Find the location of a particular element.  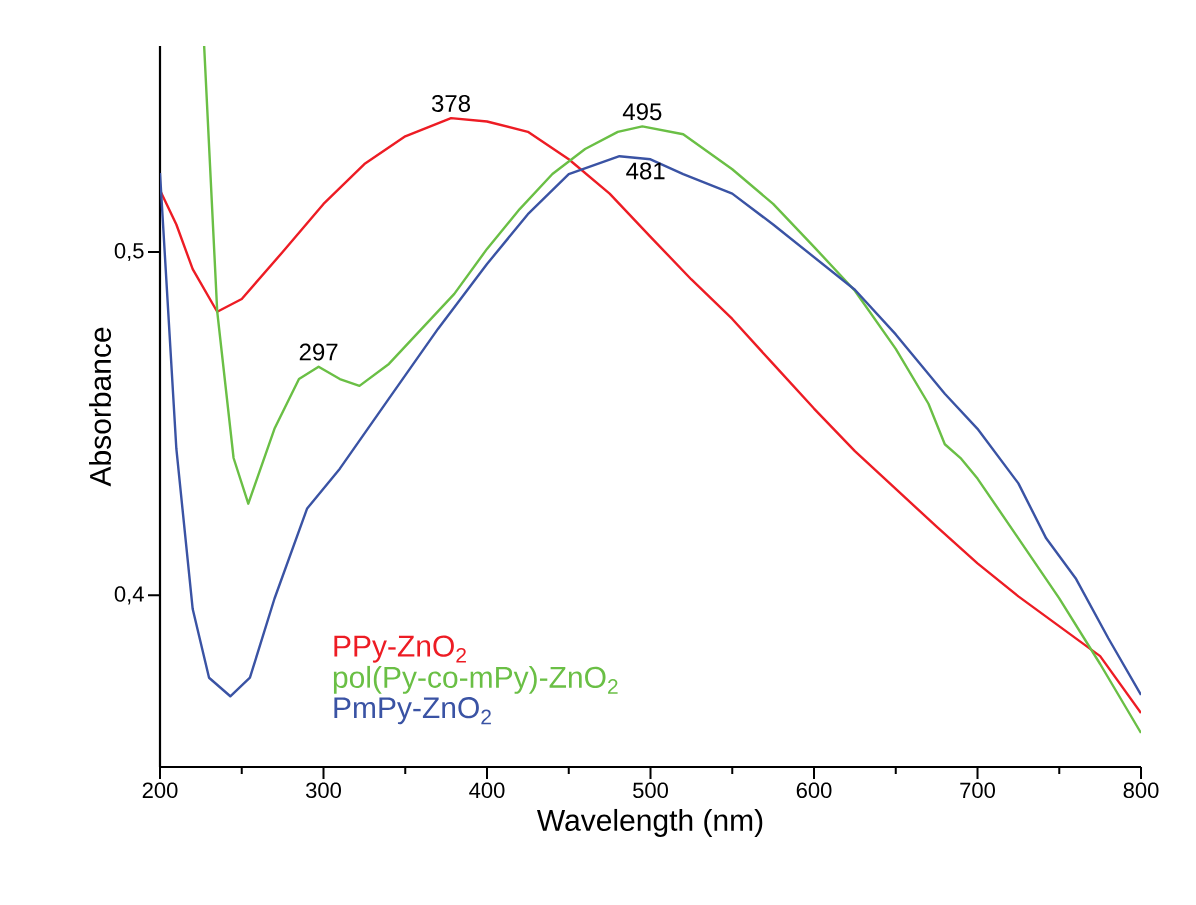

text: pol(Py-co-mPy)-ZnO$_{2}$ is located at coordinates (475, 679).